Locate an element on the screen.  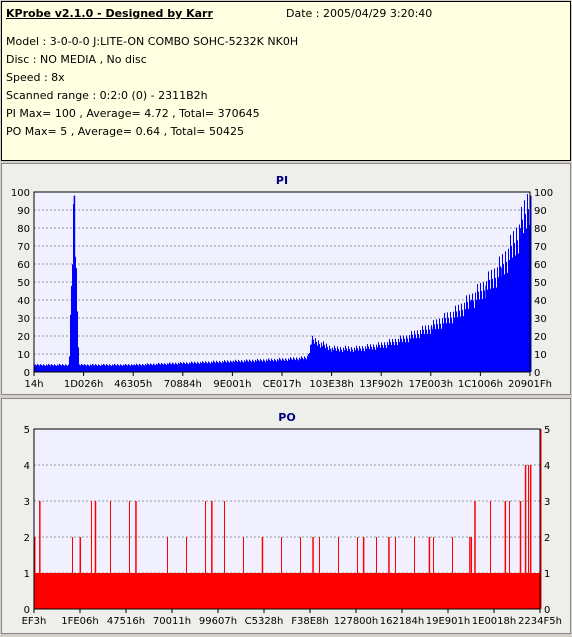
speed-text: Speed : 8x is located at coordinates (35, 77).